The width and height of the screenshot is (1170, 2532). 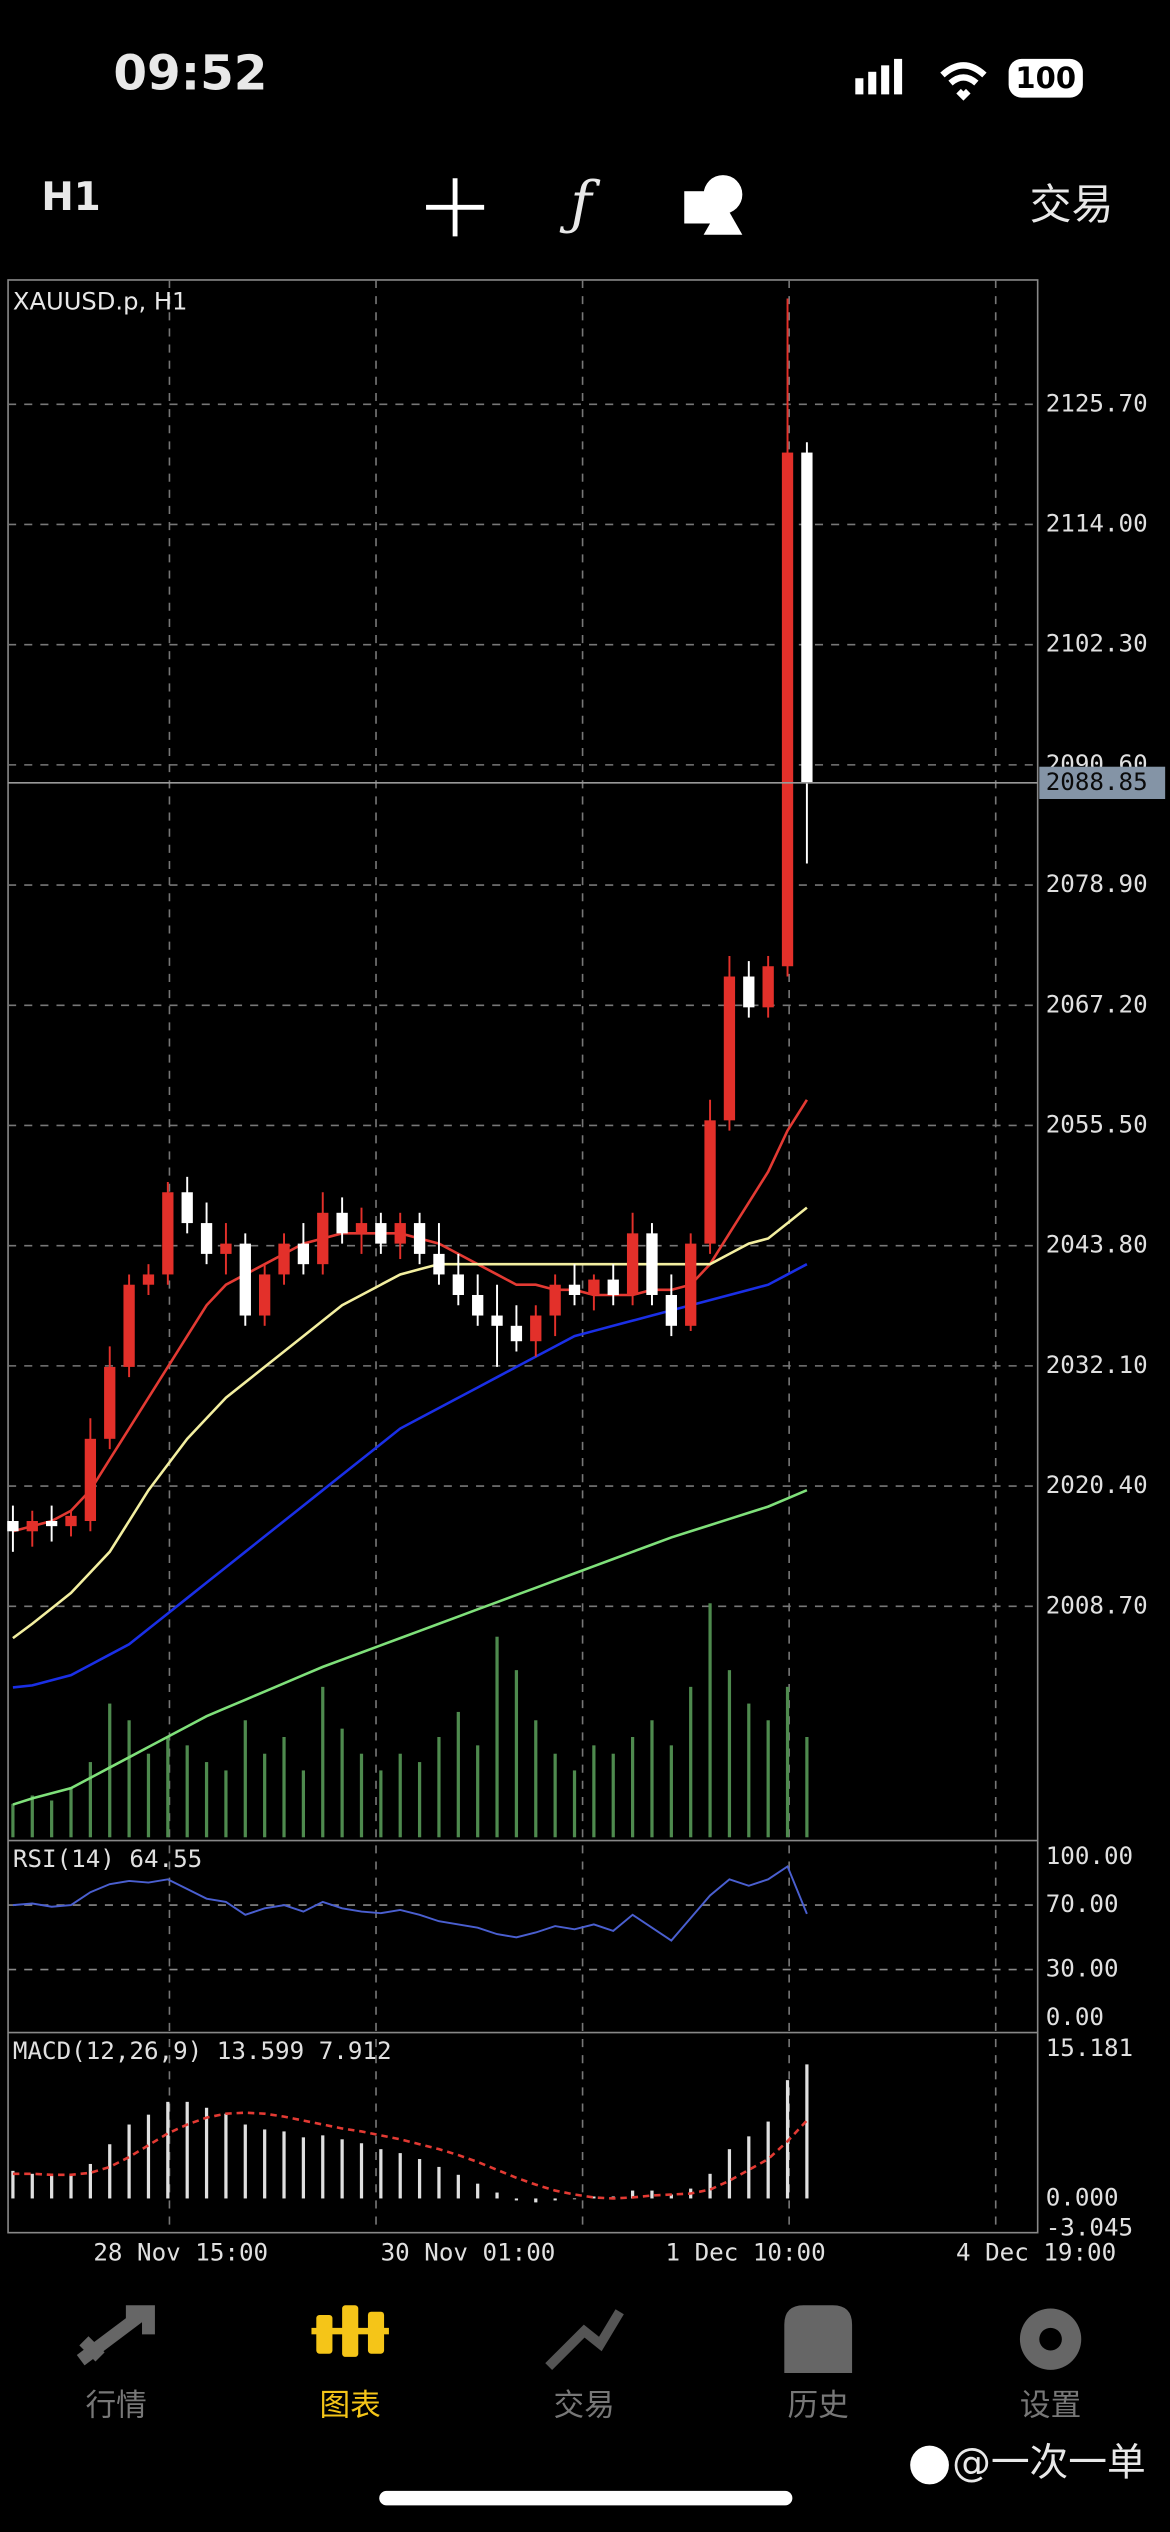 What do you see at coordinates (410, 1903) in the screenshot?
I see `rsi-line` at bounding box center [410, 1903].